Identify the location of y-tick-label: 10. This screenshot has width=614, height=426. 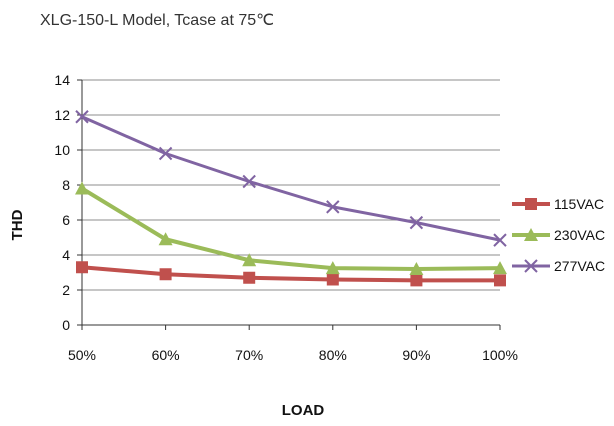
(62, 150).